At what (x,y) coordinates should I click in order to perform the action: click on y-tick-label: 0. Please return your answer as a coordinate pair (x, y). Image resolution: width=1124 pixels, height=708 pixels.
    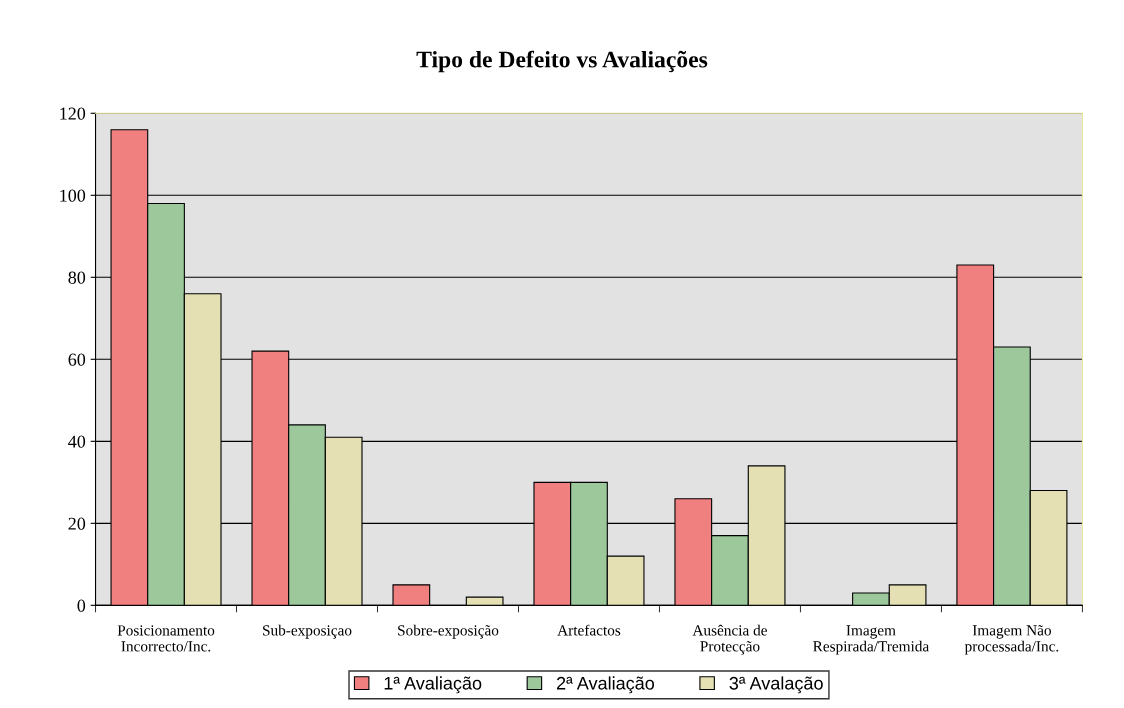
    Looking at the image, I should click on (81, 605).